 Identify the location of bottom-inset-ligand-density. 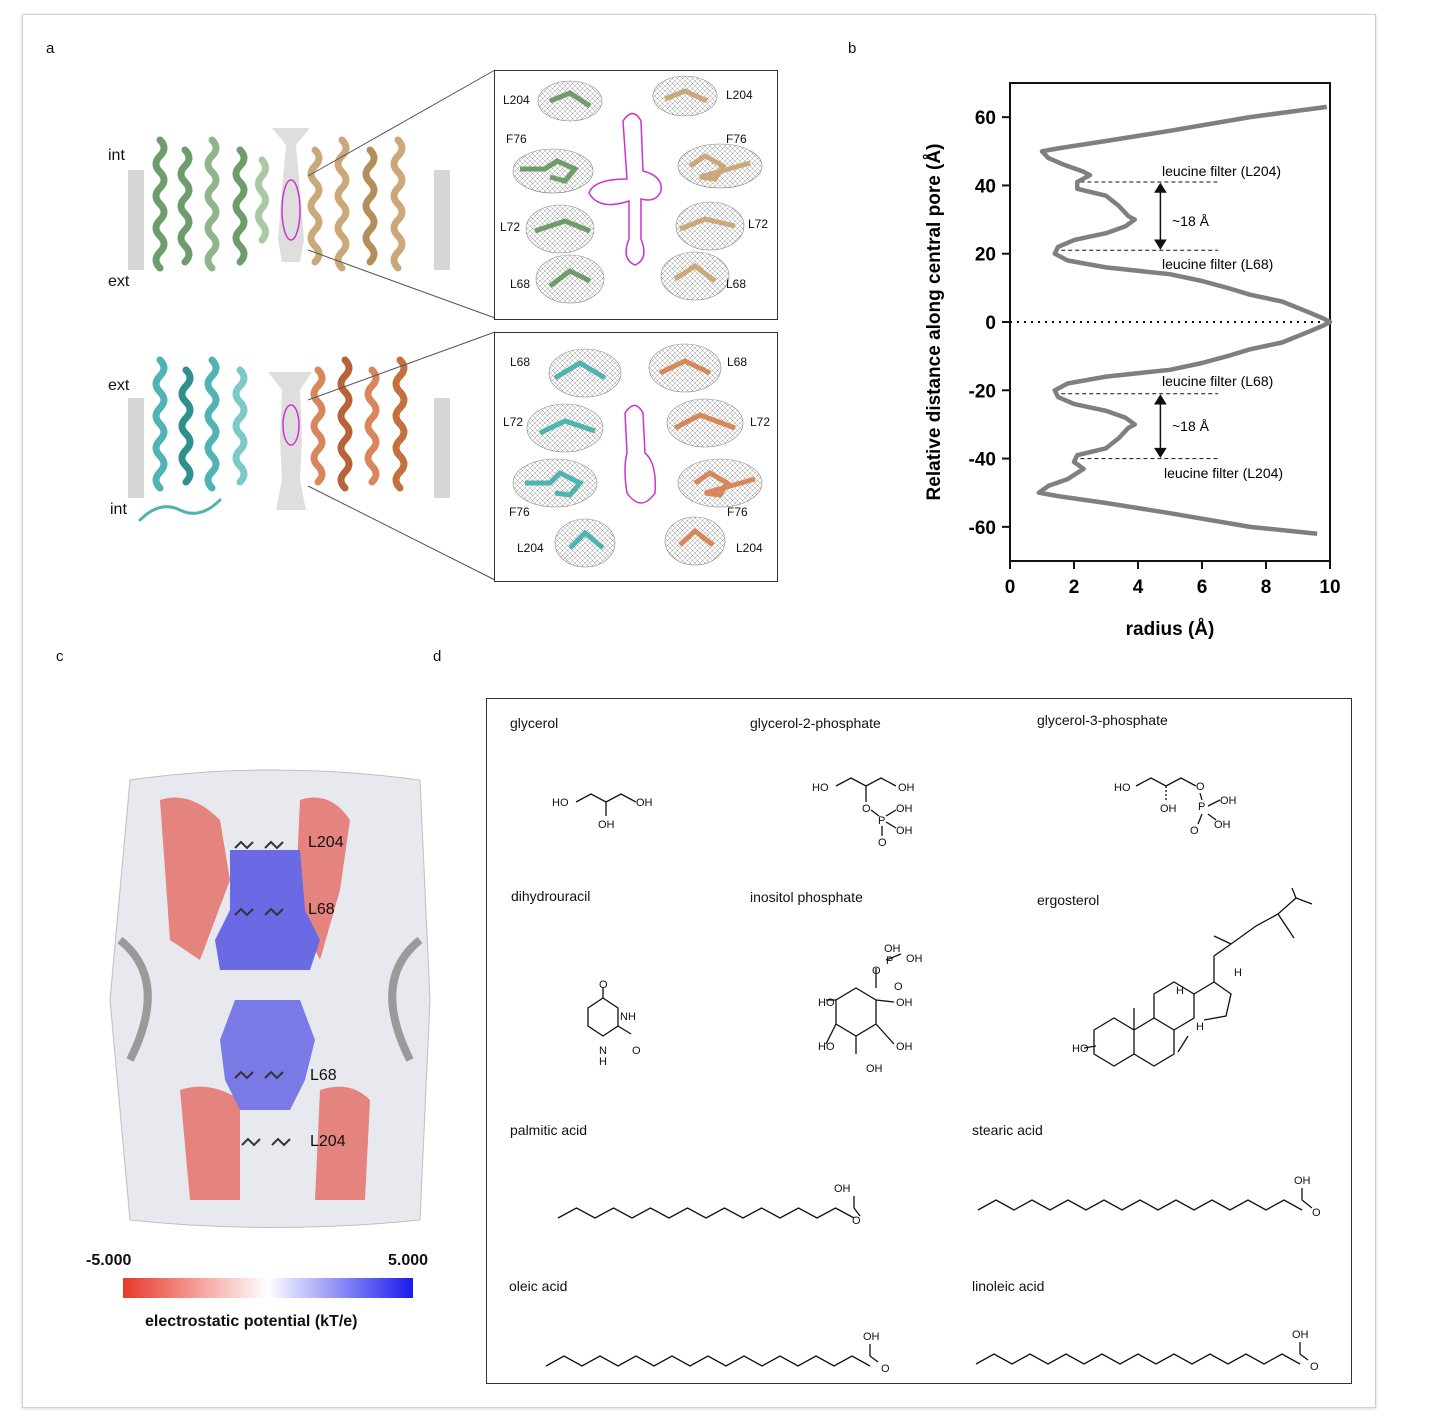
(640, 454).